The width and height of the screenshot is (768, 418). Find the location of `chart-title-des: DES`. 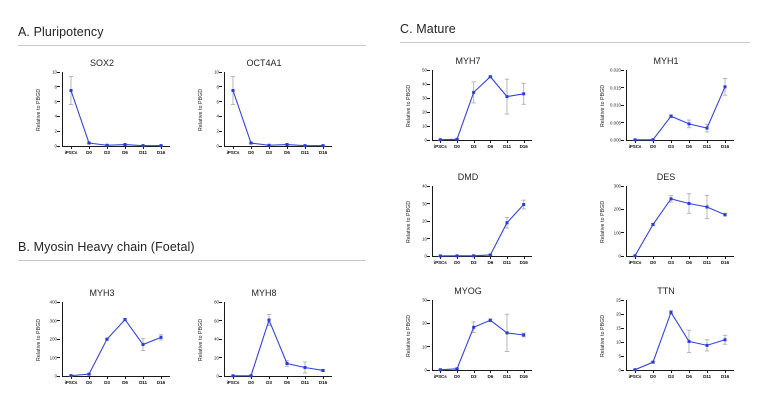

chart-title-des: DES is located at coordinates (666, 177).